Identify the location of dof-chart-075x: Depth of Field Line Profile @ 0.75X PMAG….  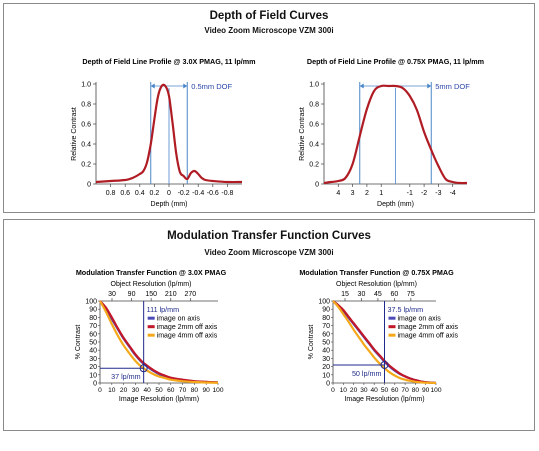
(391, 132).